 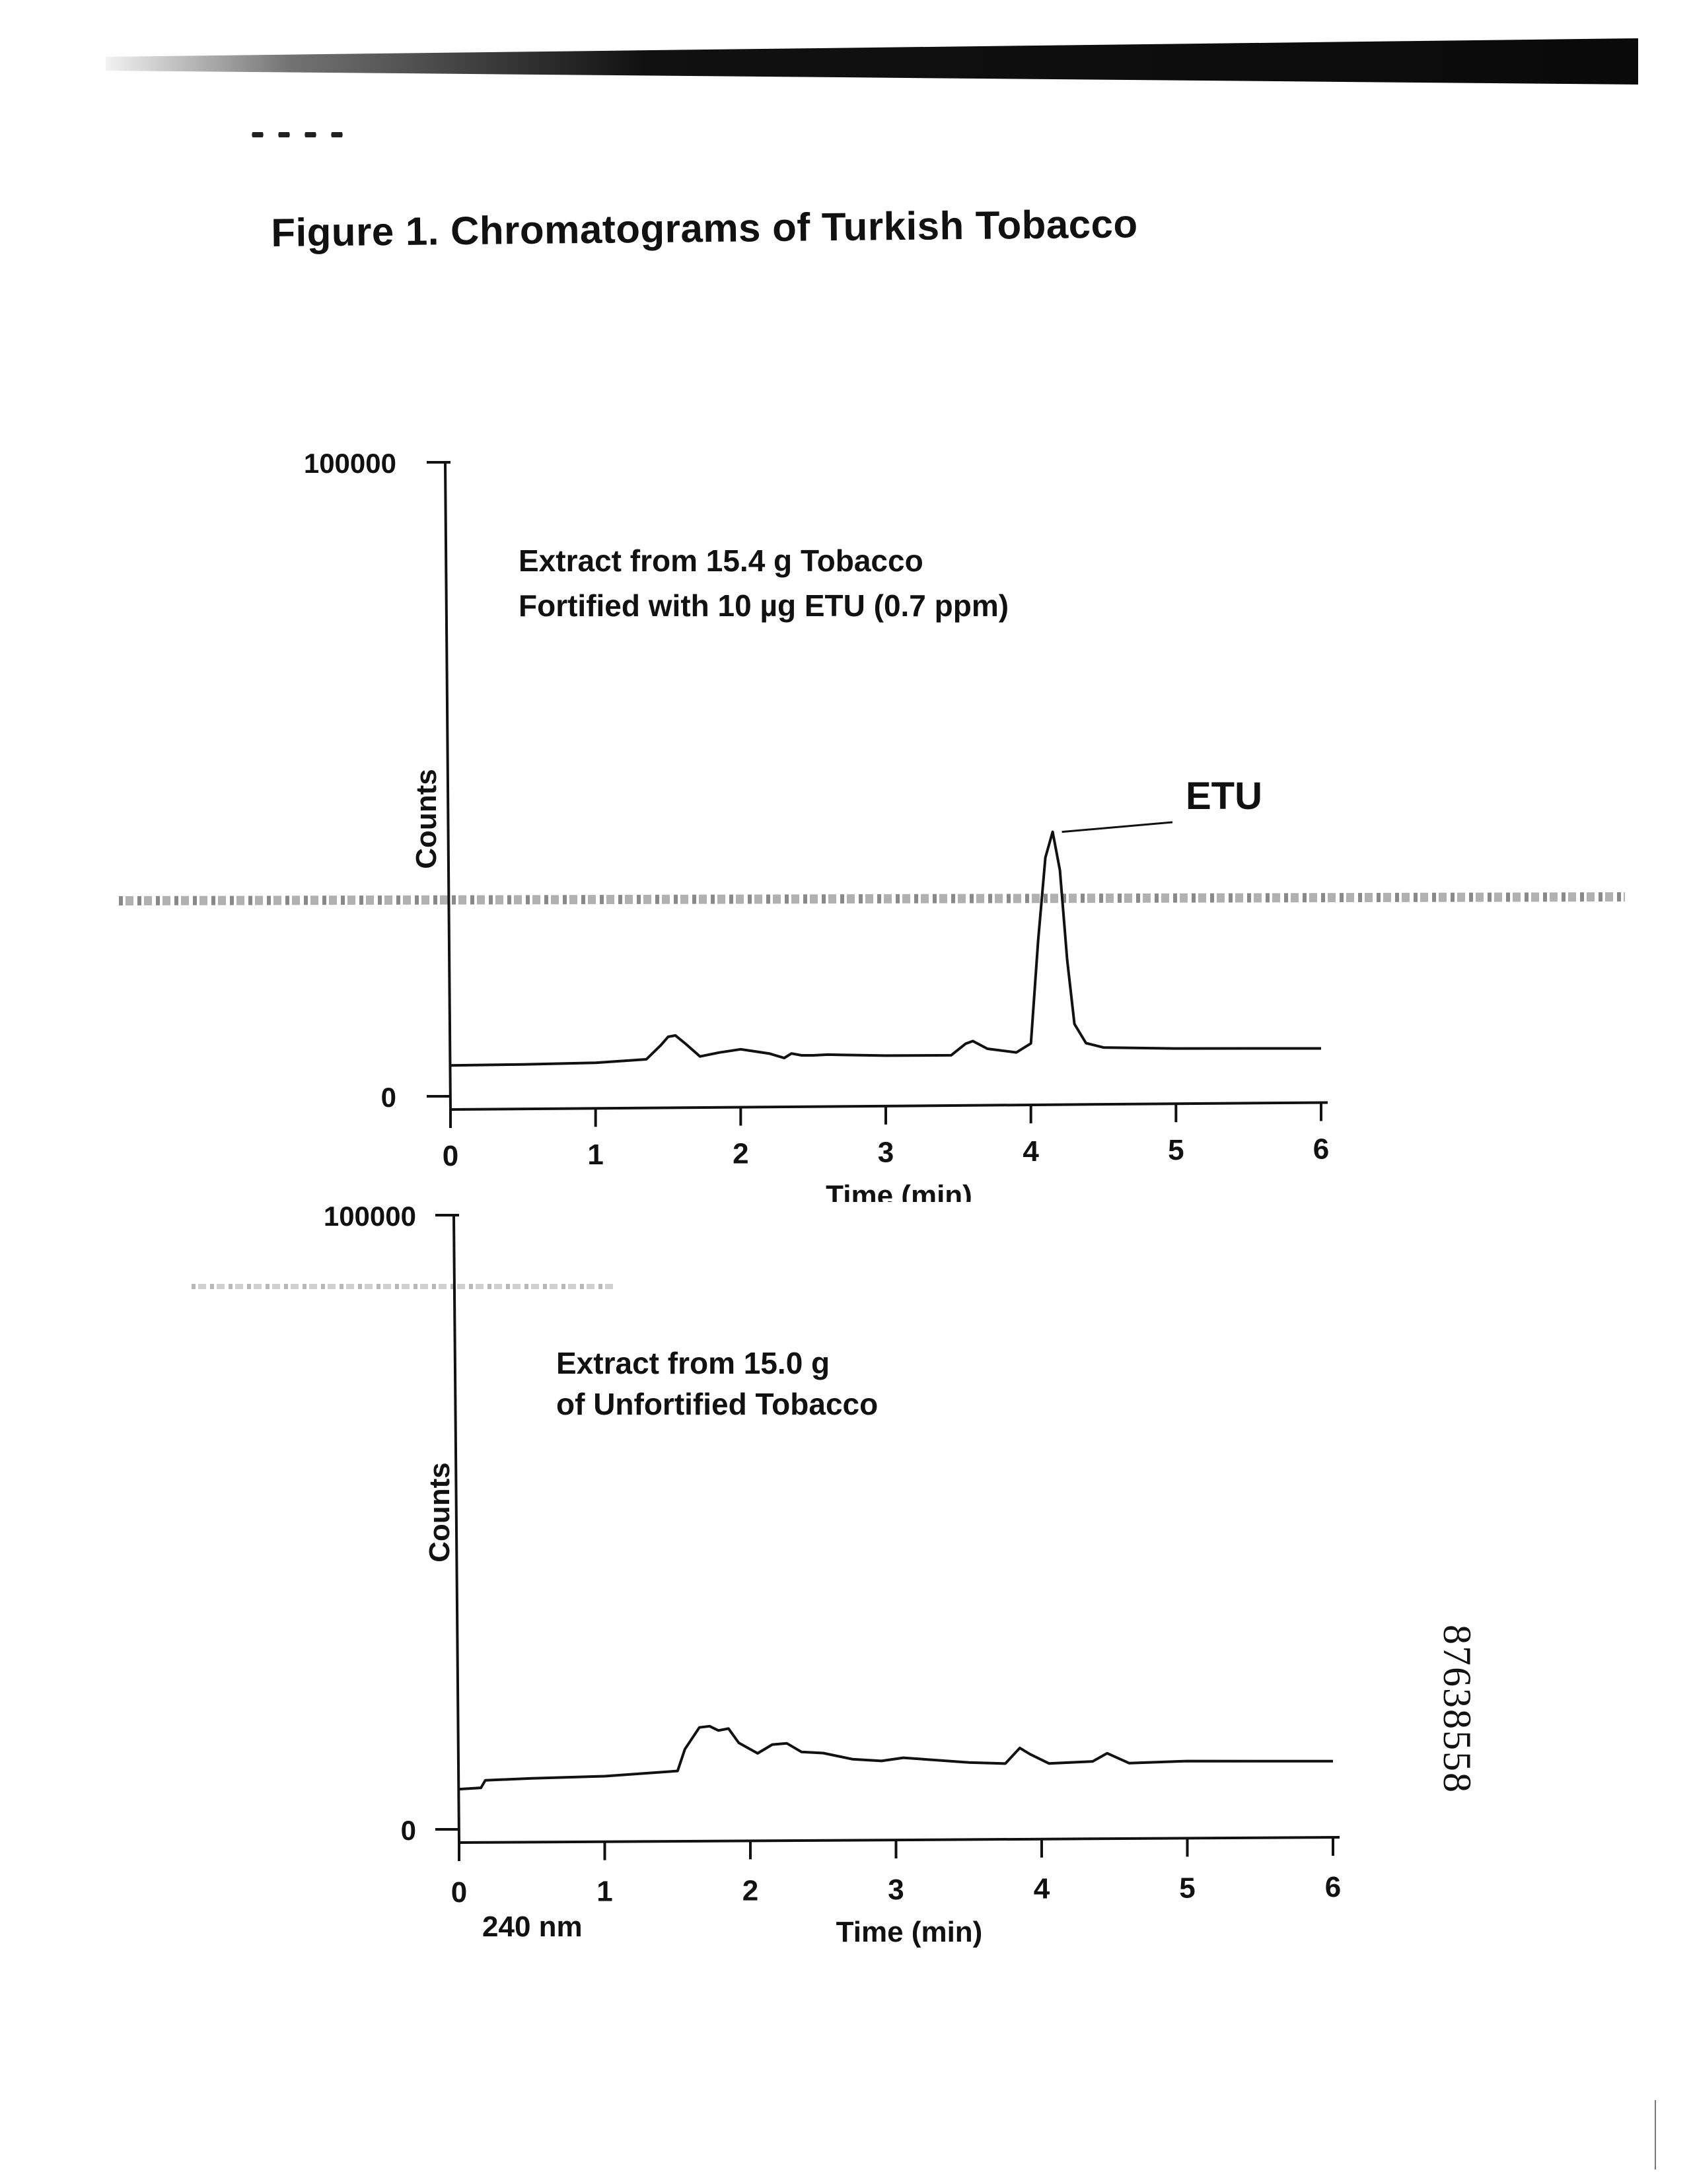 What do you see at coordinates (1117, 827) in the screenshot?
I see `peak-leader-line` at bounding box center [1117, 827].